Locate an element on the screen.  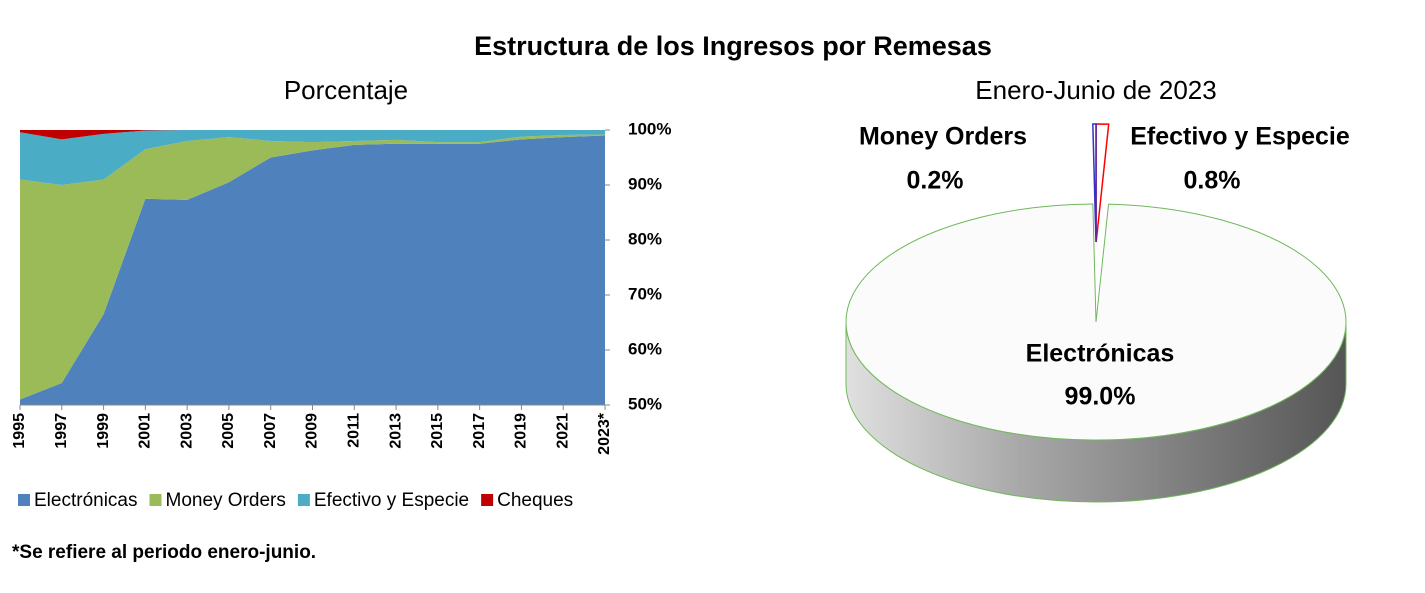
slice-value: 0.2% is located at coordinates (935, 181).